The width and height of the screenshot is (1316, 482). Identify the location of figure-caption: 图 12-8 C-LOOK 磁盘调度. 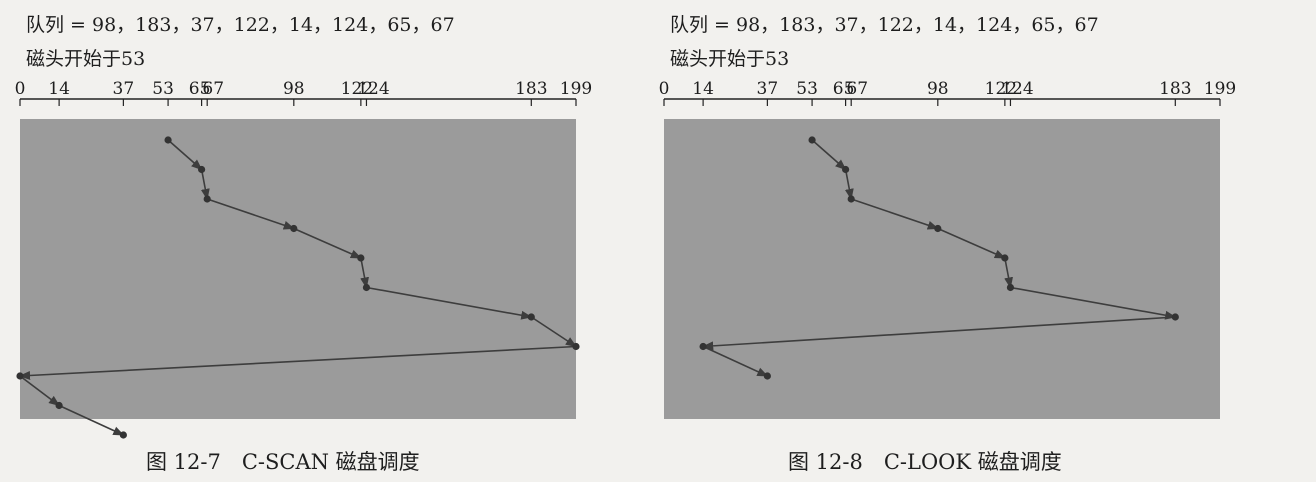
(925, 462).